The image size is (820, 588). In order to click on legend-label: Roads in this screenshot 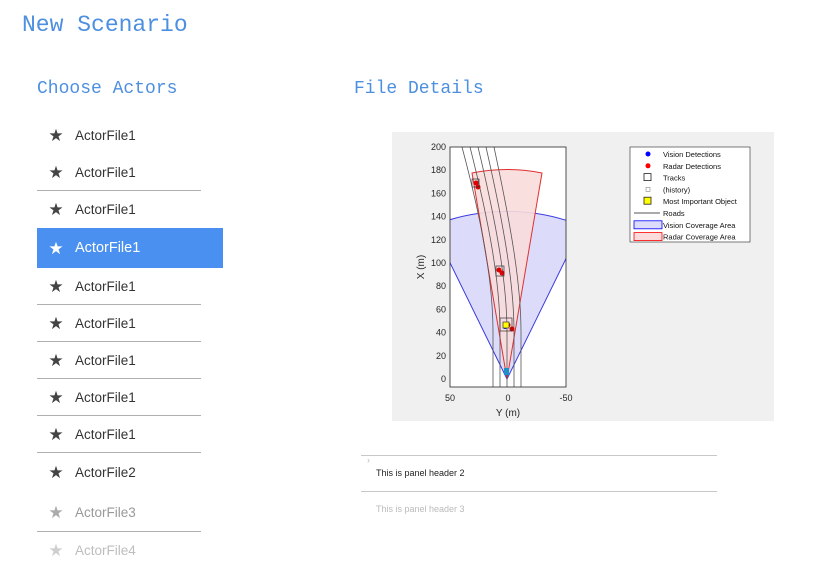, I will do `click(674, 213)`.